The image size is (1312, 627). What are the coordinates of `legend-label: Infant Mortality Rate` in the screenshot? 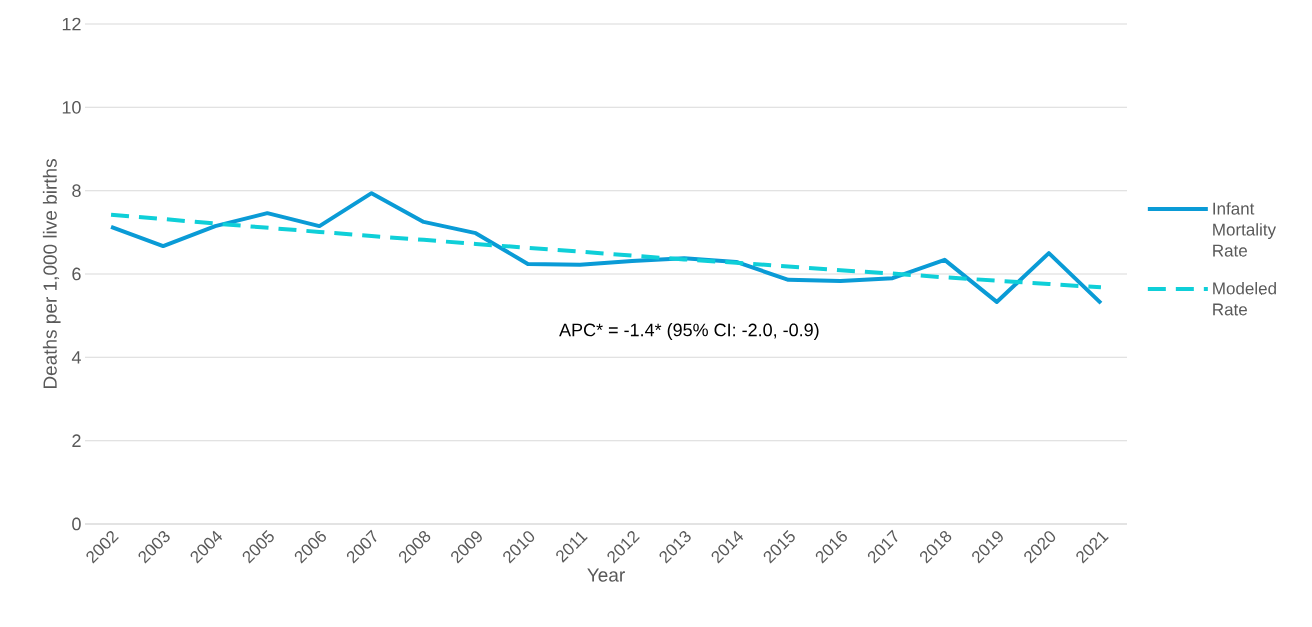 It's located at (1245, 229).